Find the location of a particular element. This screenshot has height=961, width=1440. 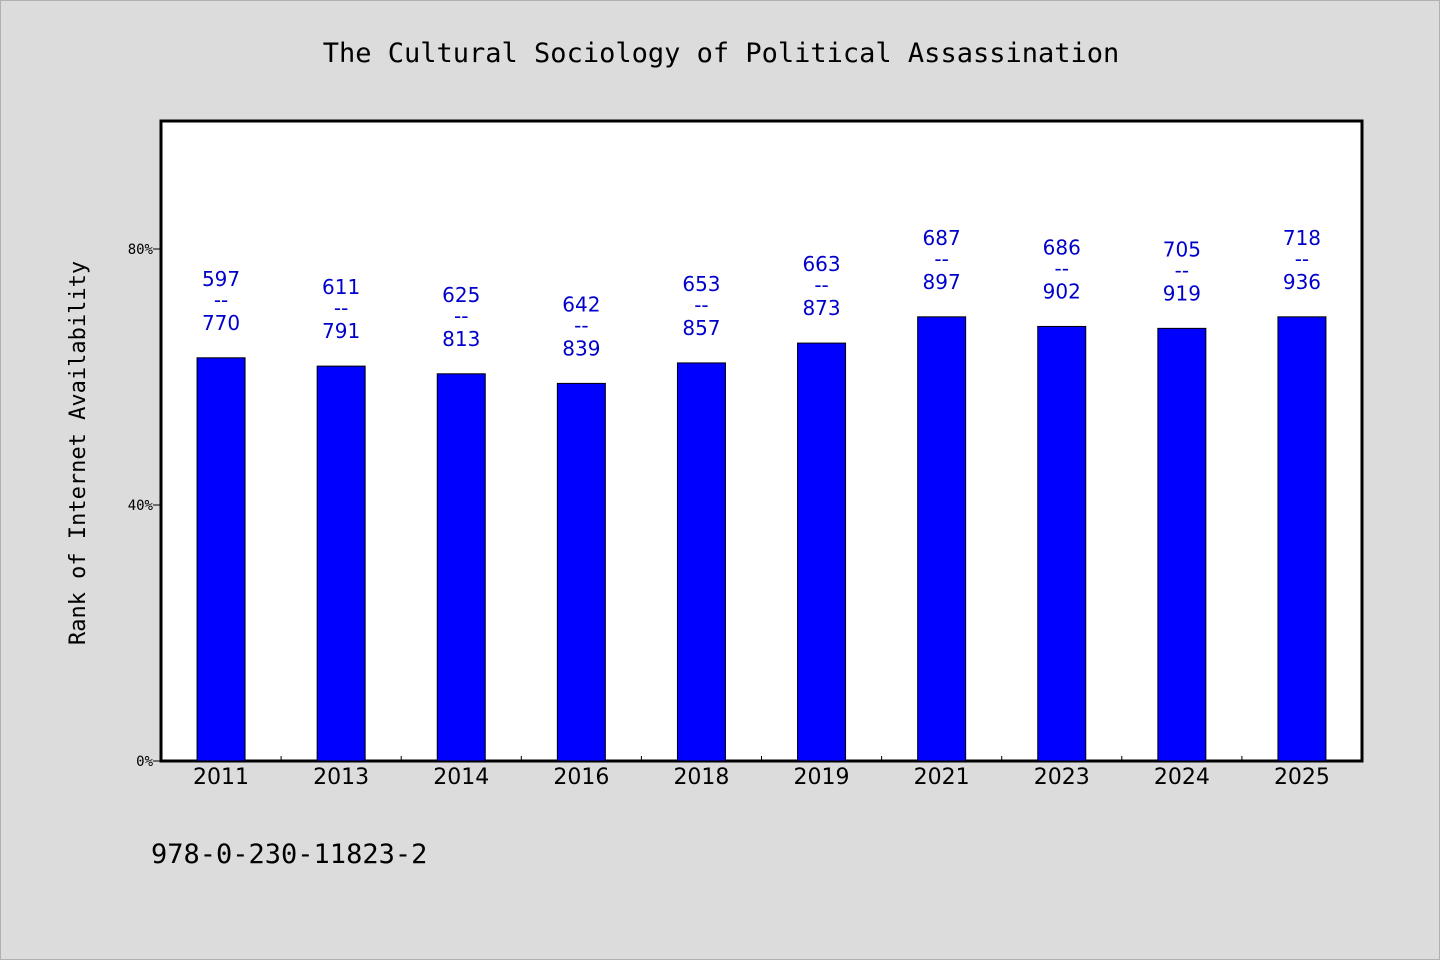

bar-2021 is located at coordinates (942, 539).